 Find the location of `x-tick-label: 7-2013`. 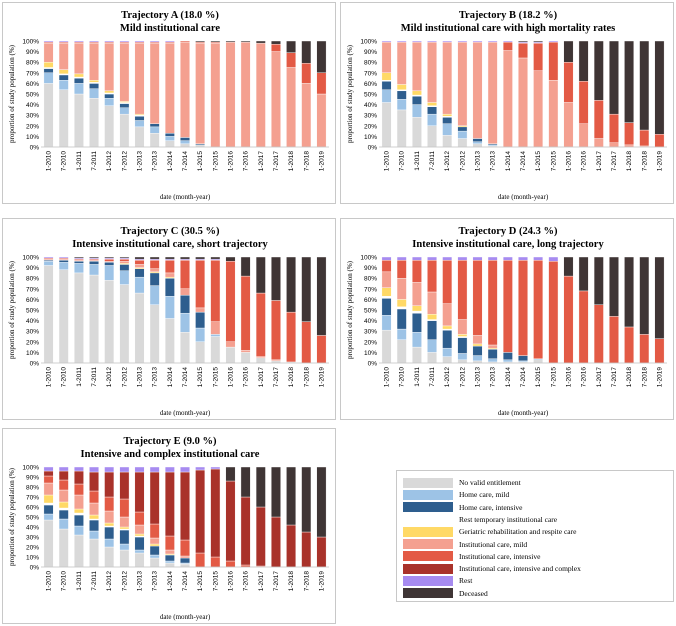

x-tick-label: 7-2013 is located at coordinates (155, 377).